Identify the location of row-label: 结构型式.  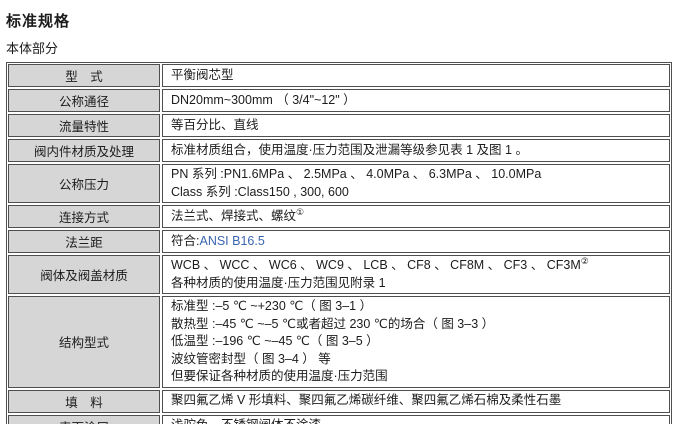
(84, 342).